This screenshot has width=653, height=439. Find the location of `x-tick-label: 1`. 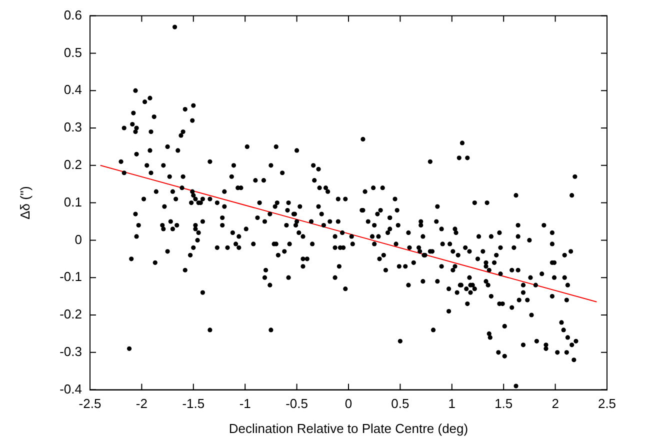

x-tick-label: 1 is located at coordinates (452, 404).